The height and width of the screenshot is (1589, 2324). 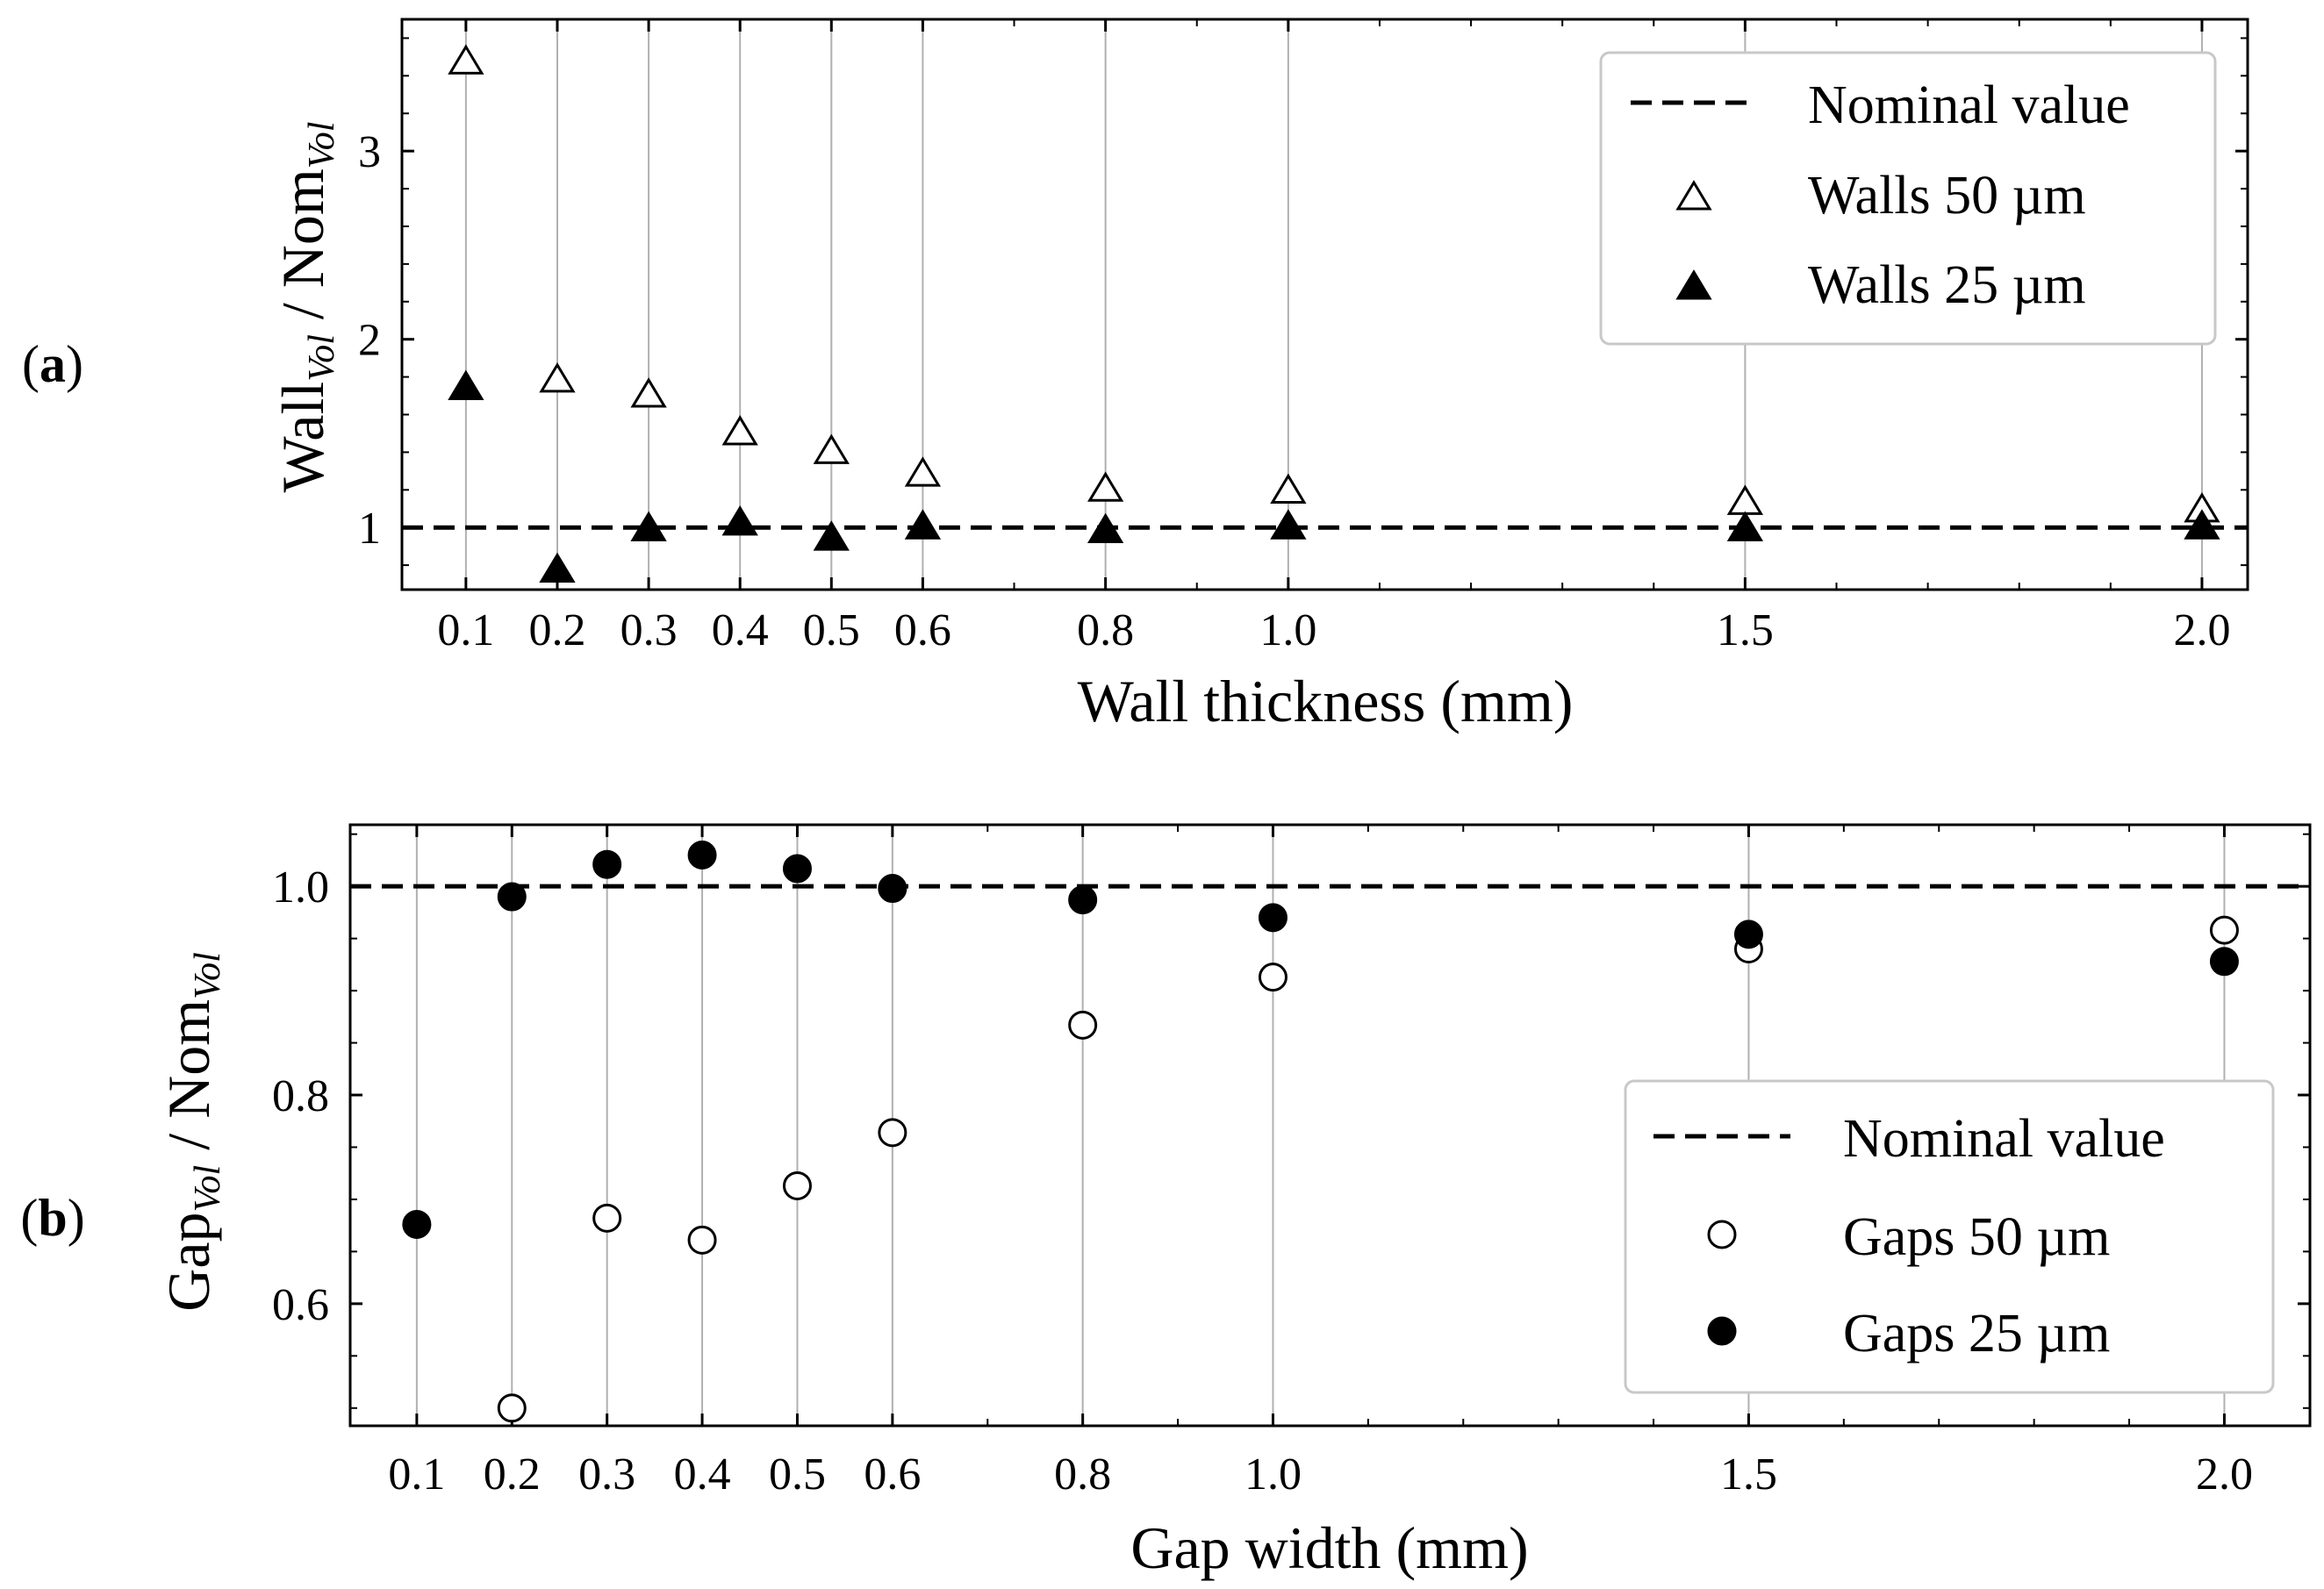 What do you see at coordinates (1329, 1547) in the screenshot?
I see `panel-b-x-axis-label: Gap width (mm)` at bounding box center [1329, 1547].